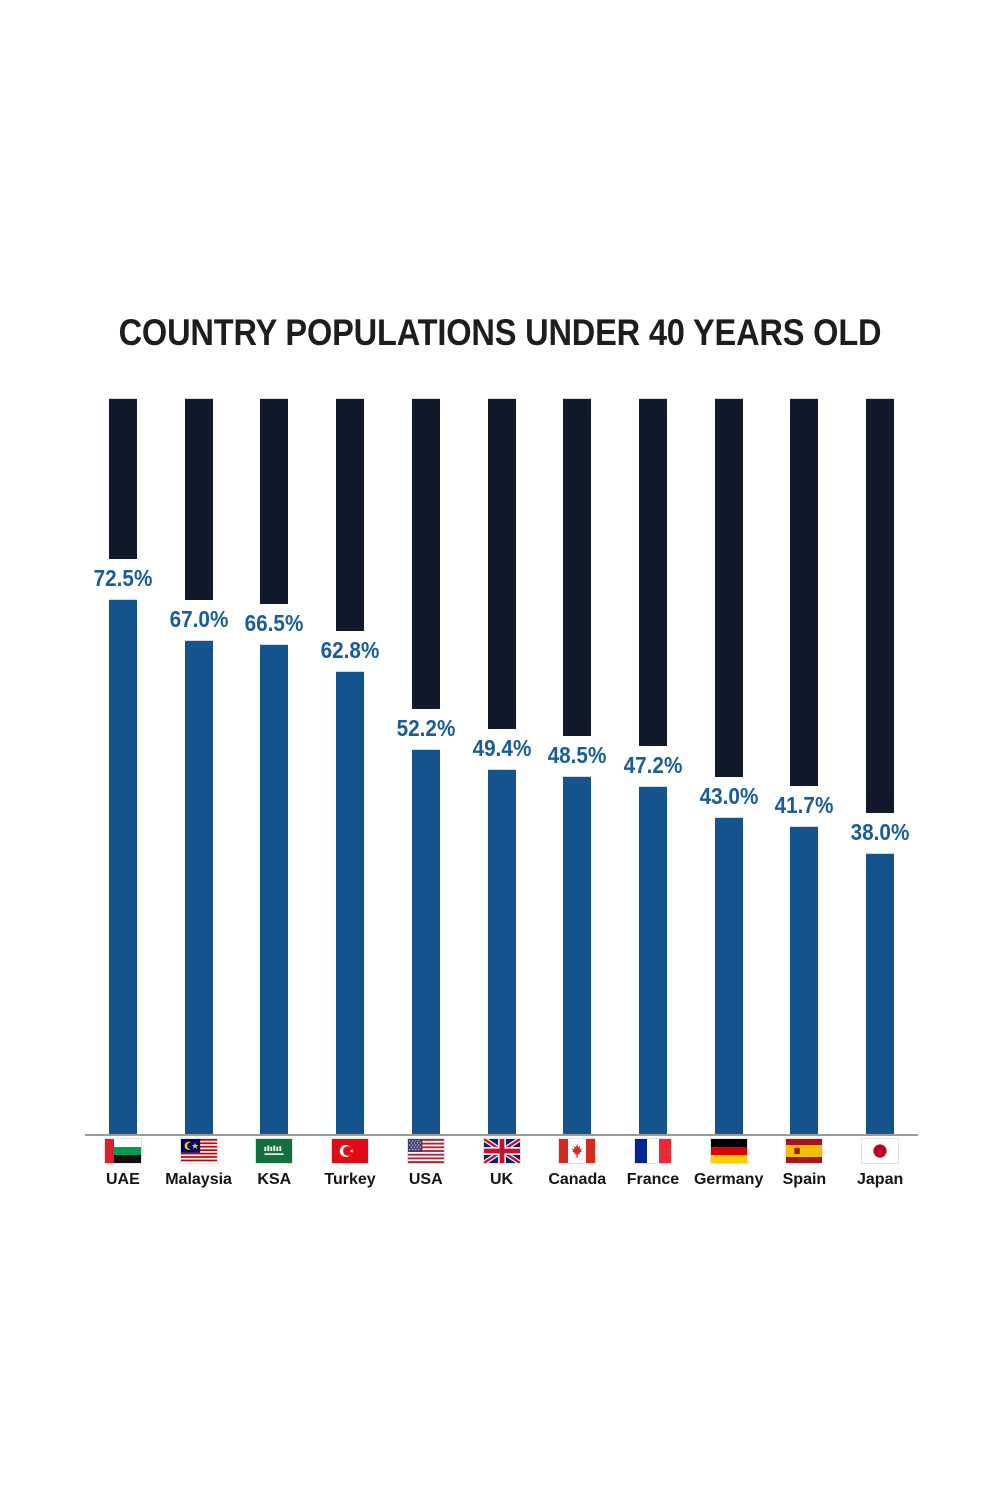 The image size is (1000, 1500). What do you see at coordinates (501, 1151) in the screenshot?
I see `flag-uk-icon` at bounding box center [501, 1151].